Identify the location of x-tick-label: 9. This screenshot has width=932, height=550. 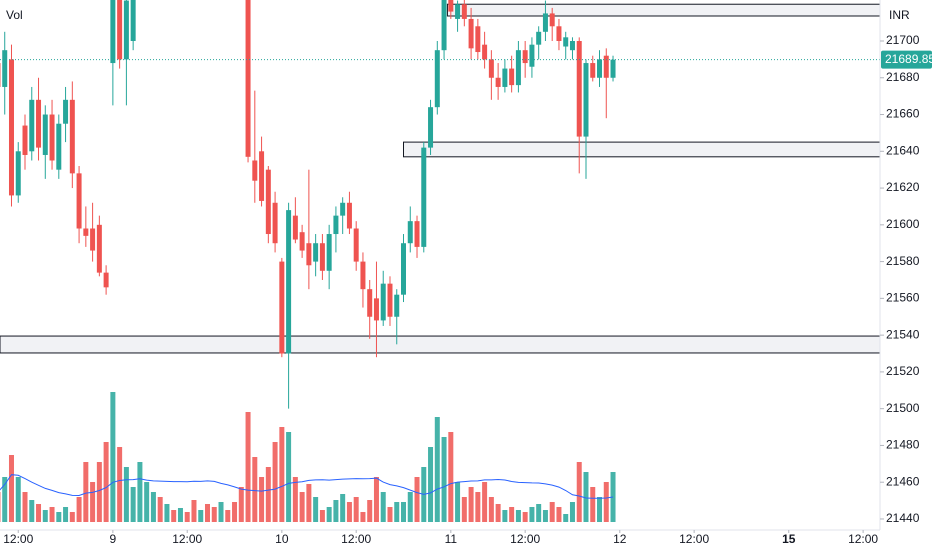
(113, 539).